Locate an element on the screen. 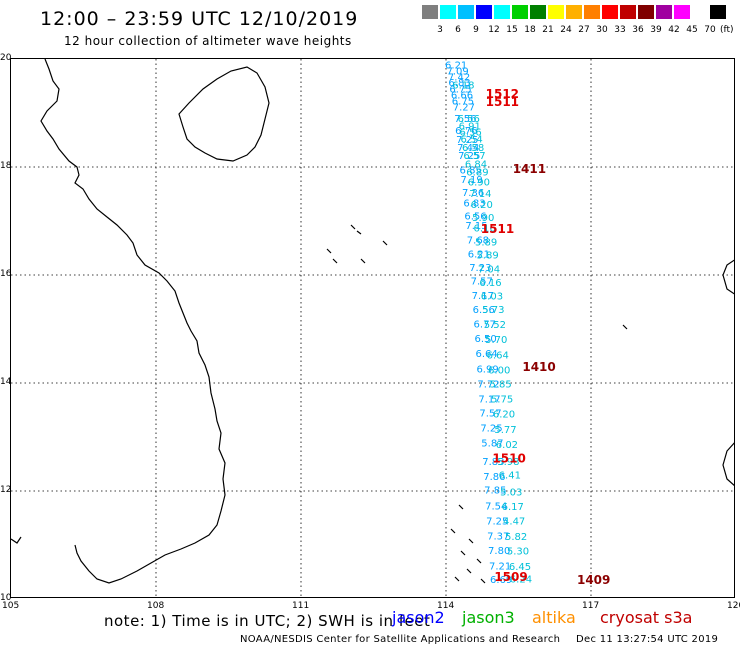  wave-height-label: 6.54 is located at coordinates (472, 140).